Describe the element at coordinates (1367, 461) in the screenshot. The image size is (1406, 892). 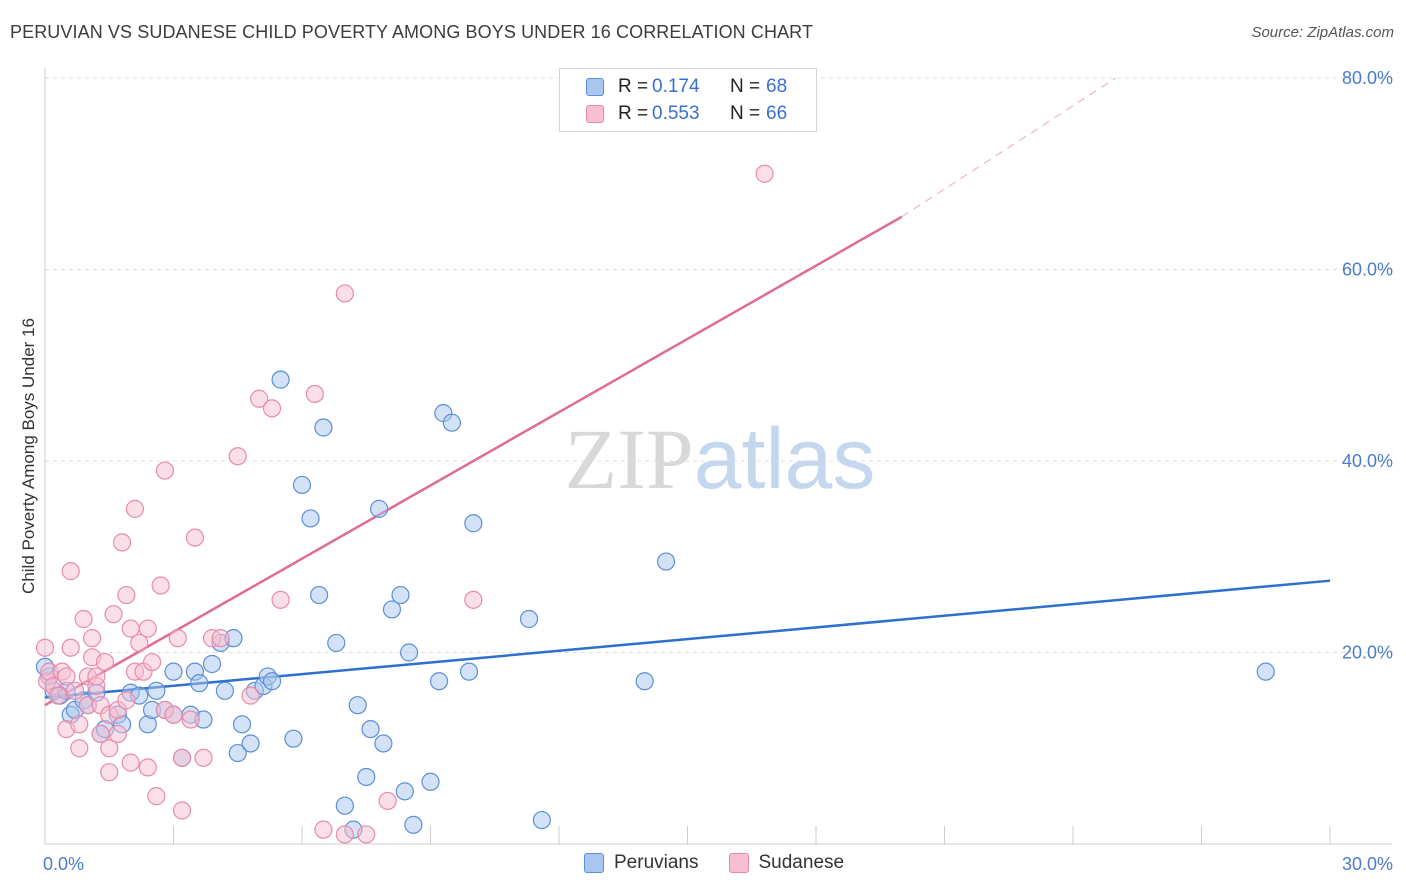
I see `y-tick-label: 40.0%` at that location.